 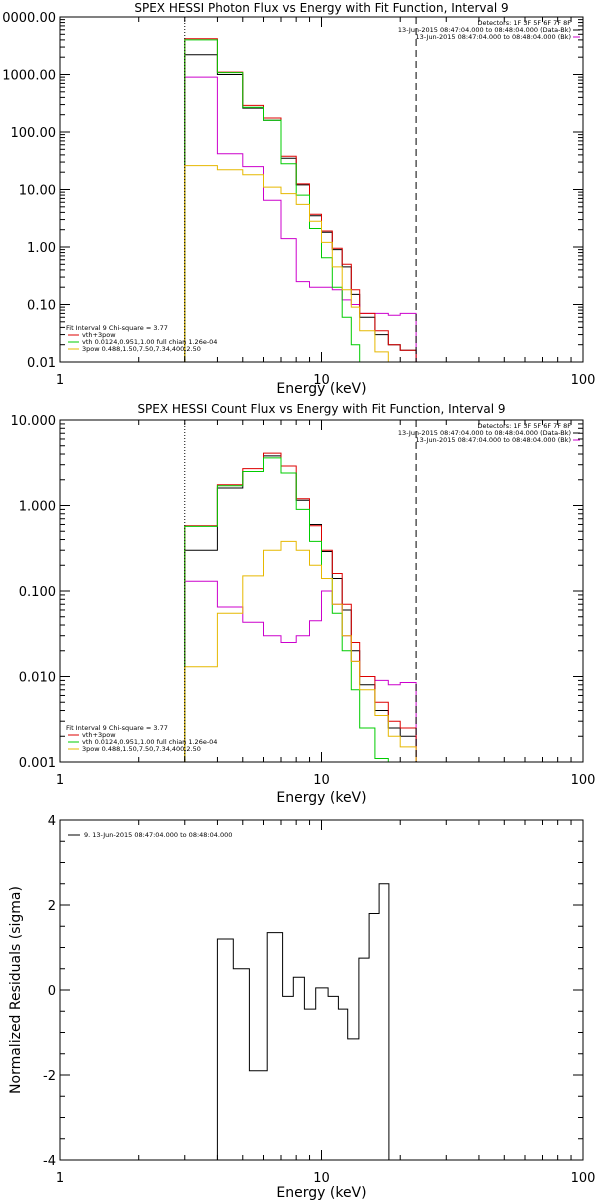 I want to click on y-tick-label: -2, so click(x=49, y=1076).